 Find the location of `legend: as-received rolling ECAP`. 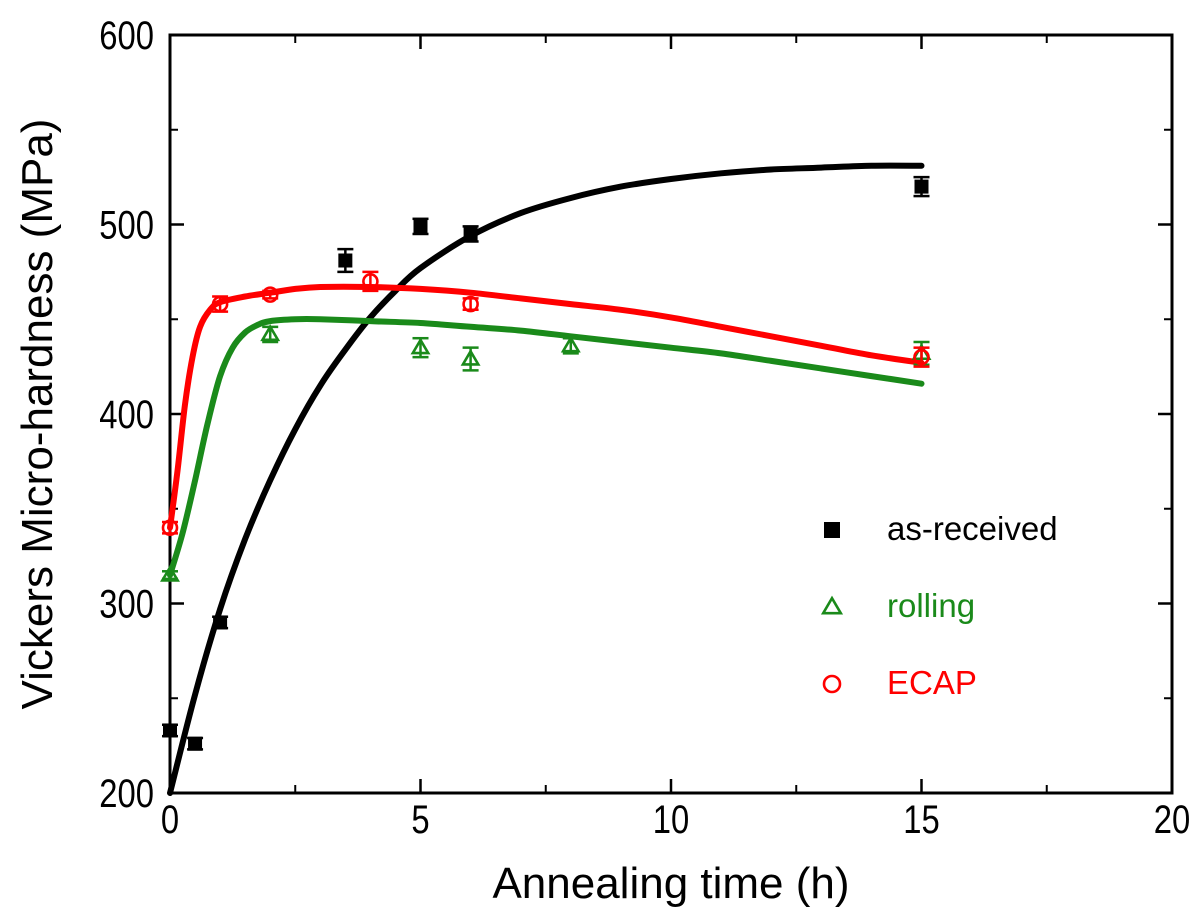

legend: as-received rolling ECAP is located at coordinates (939, 605).